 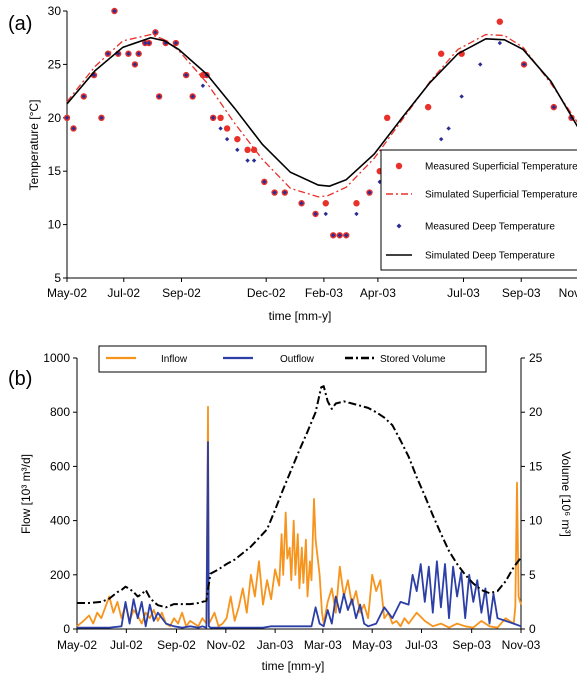 I want to click on temperature-legend-box, so click(x=478, y=210).